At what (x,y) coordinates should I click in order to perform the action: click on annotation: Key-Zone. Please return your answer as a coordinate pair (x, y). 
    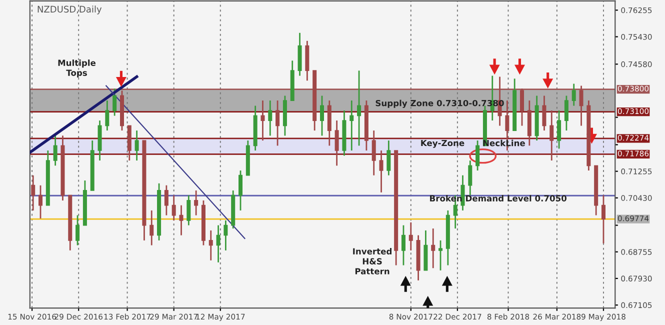
    Looking at the image, I should click on (442, 144).